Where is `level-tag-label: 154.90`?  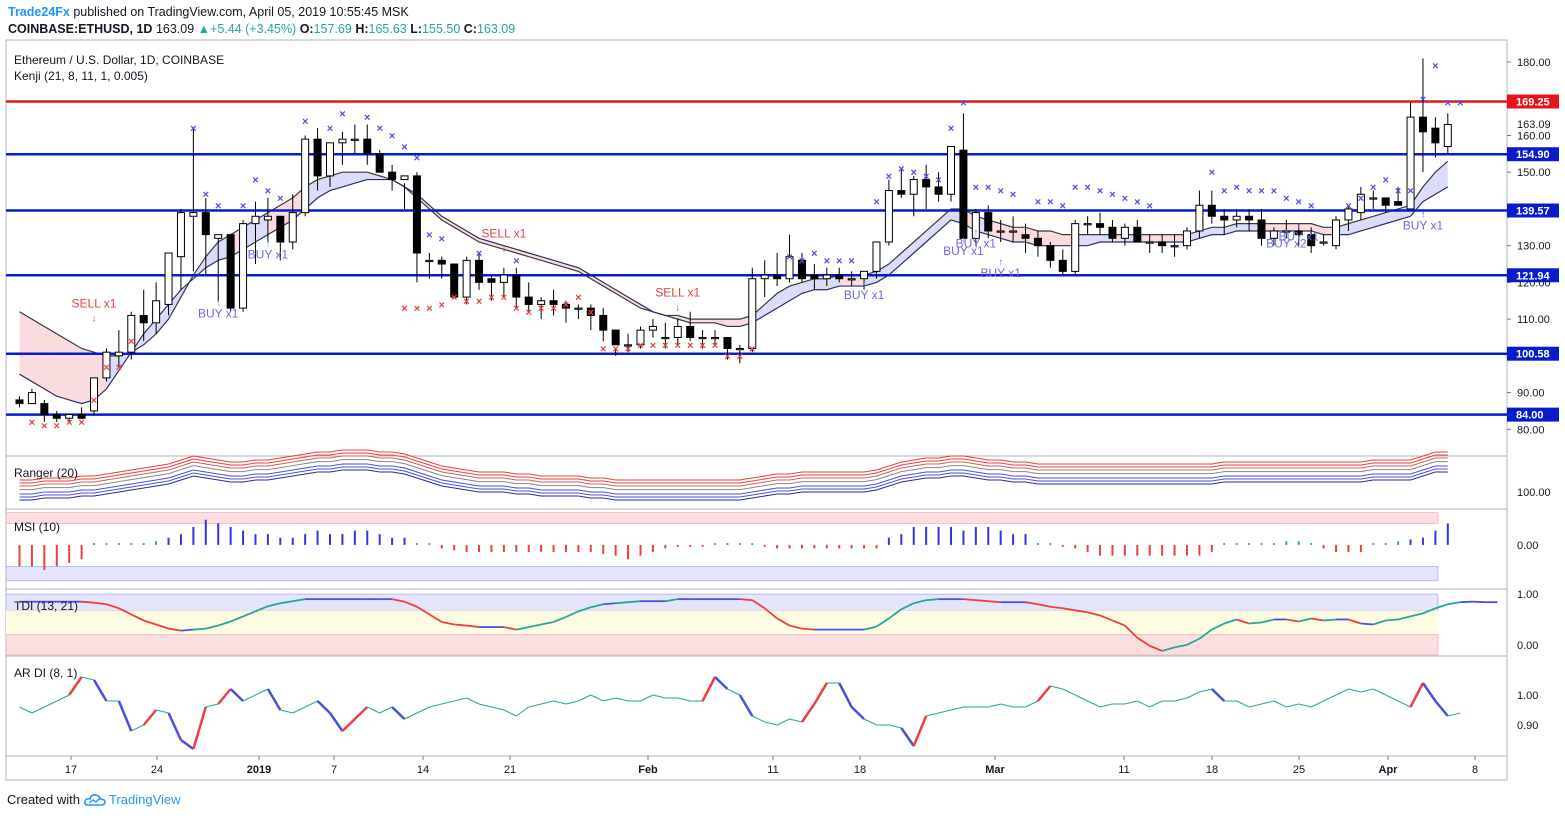 level-tag-label: 154.90 is located at coordinates (1533, 155).